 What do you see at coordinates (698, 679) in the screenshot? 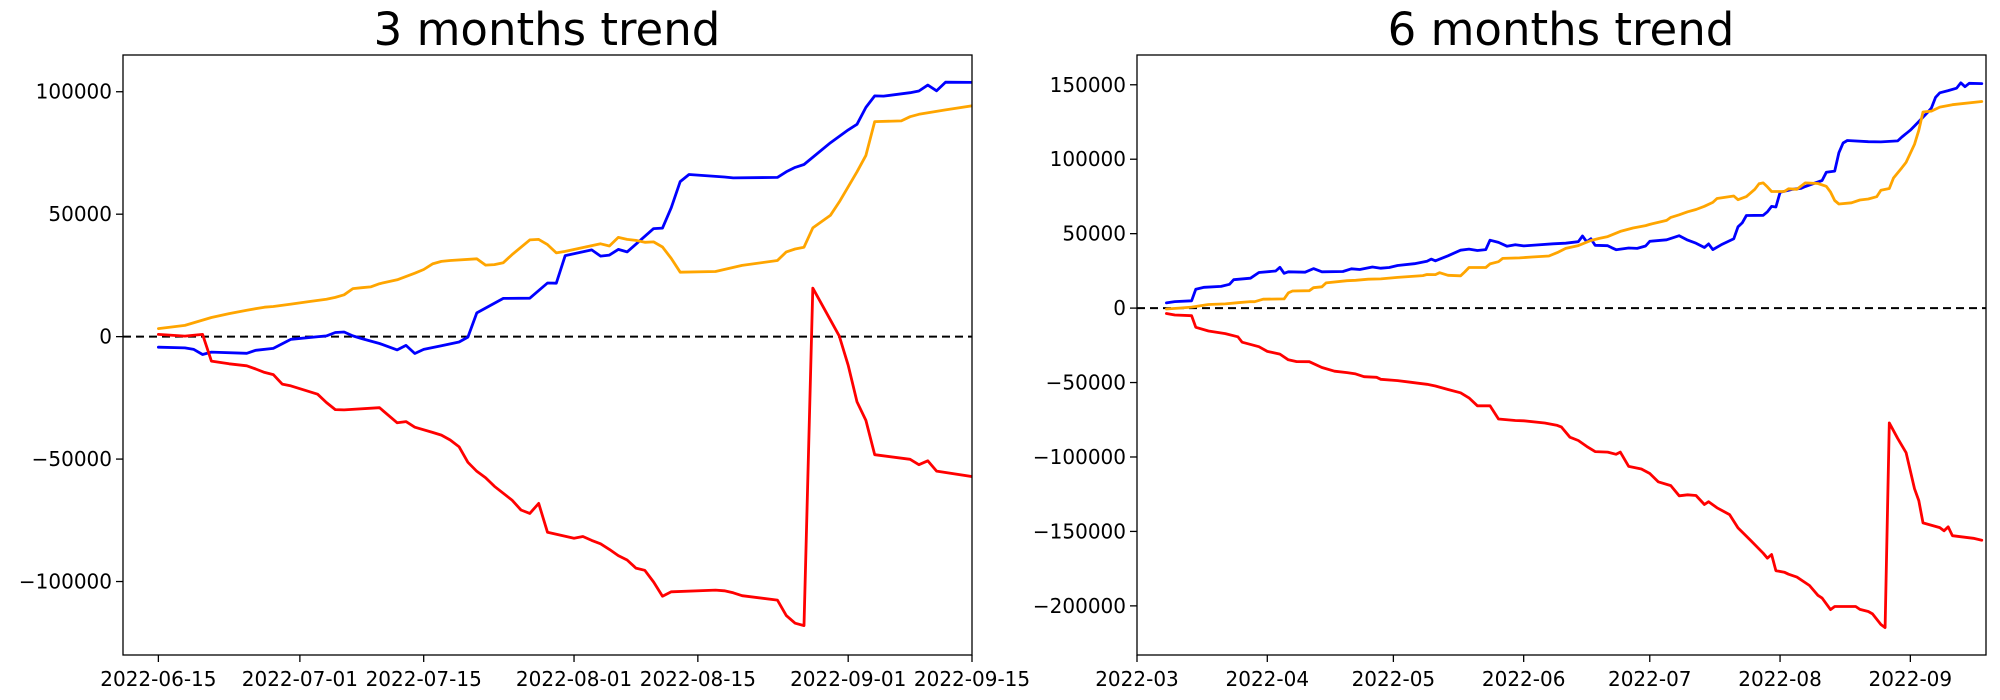
I see `x-tick-label: 2022-08-15` at bounding box center [698, 679].